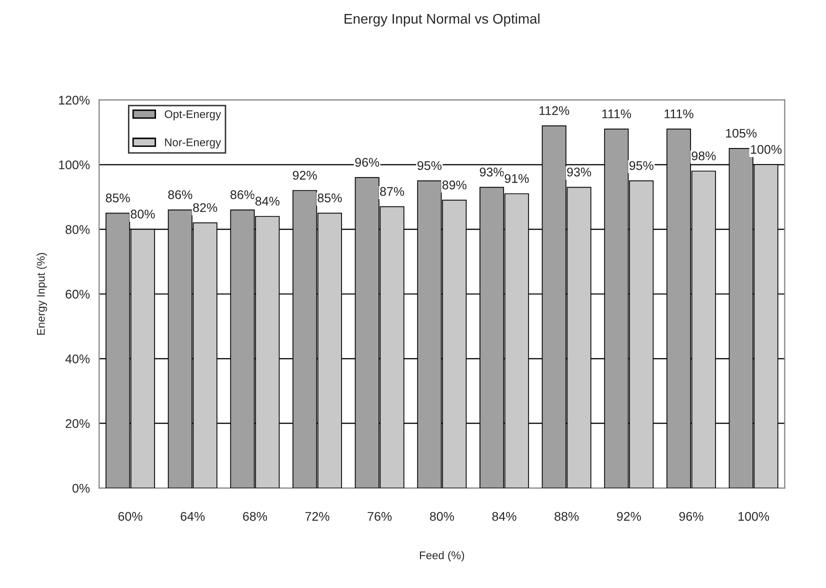  I want to click on y-tick-label: 60%, so click(78, 294).